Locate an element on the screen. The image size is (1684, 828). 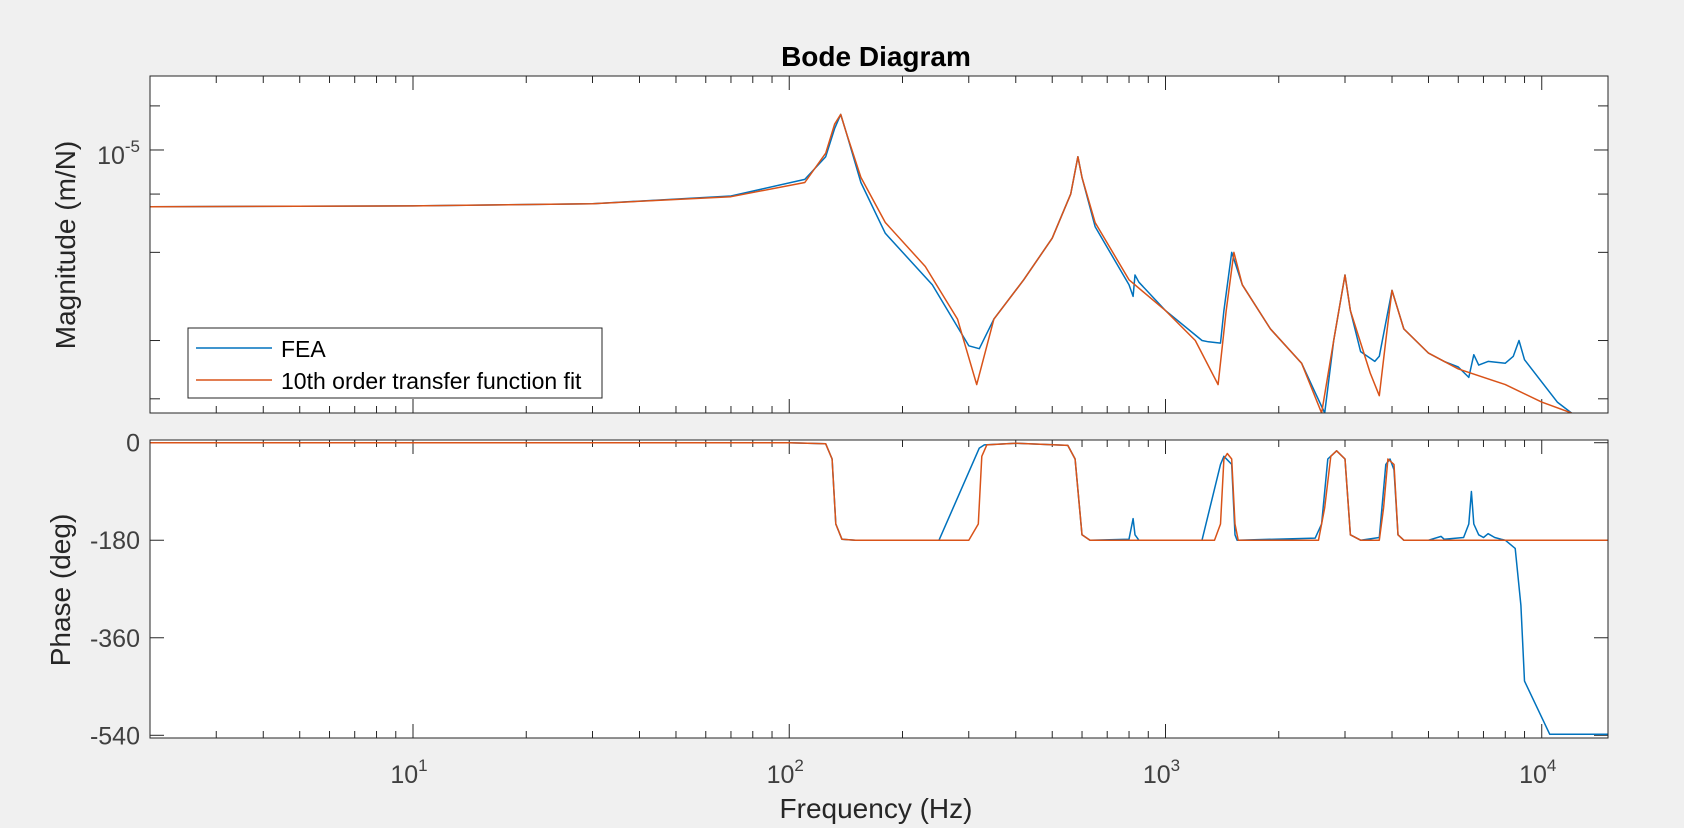
x-tick-label: 10² is located at coordinates (785, 772).